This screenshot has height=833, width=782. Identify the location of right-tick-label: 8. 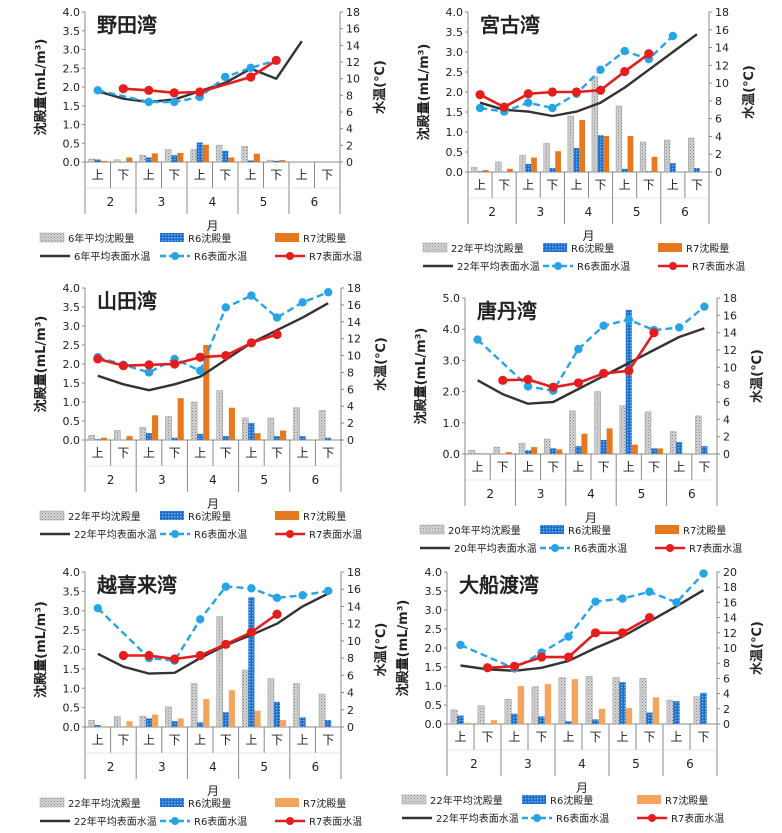
(726, 663).